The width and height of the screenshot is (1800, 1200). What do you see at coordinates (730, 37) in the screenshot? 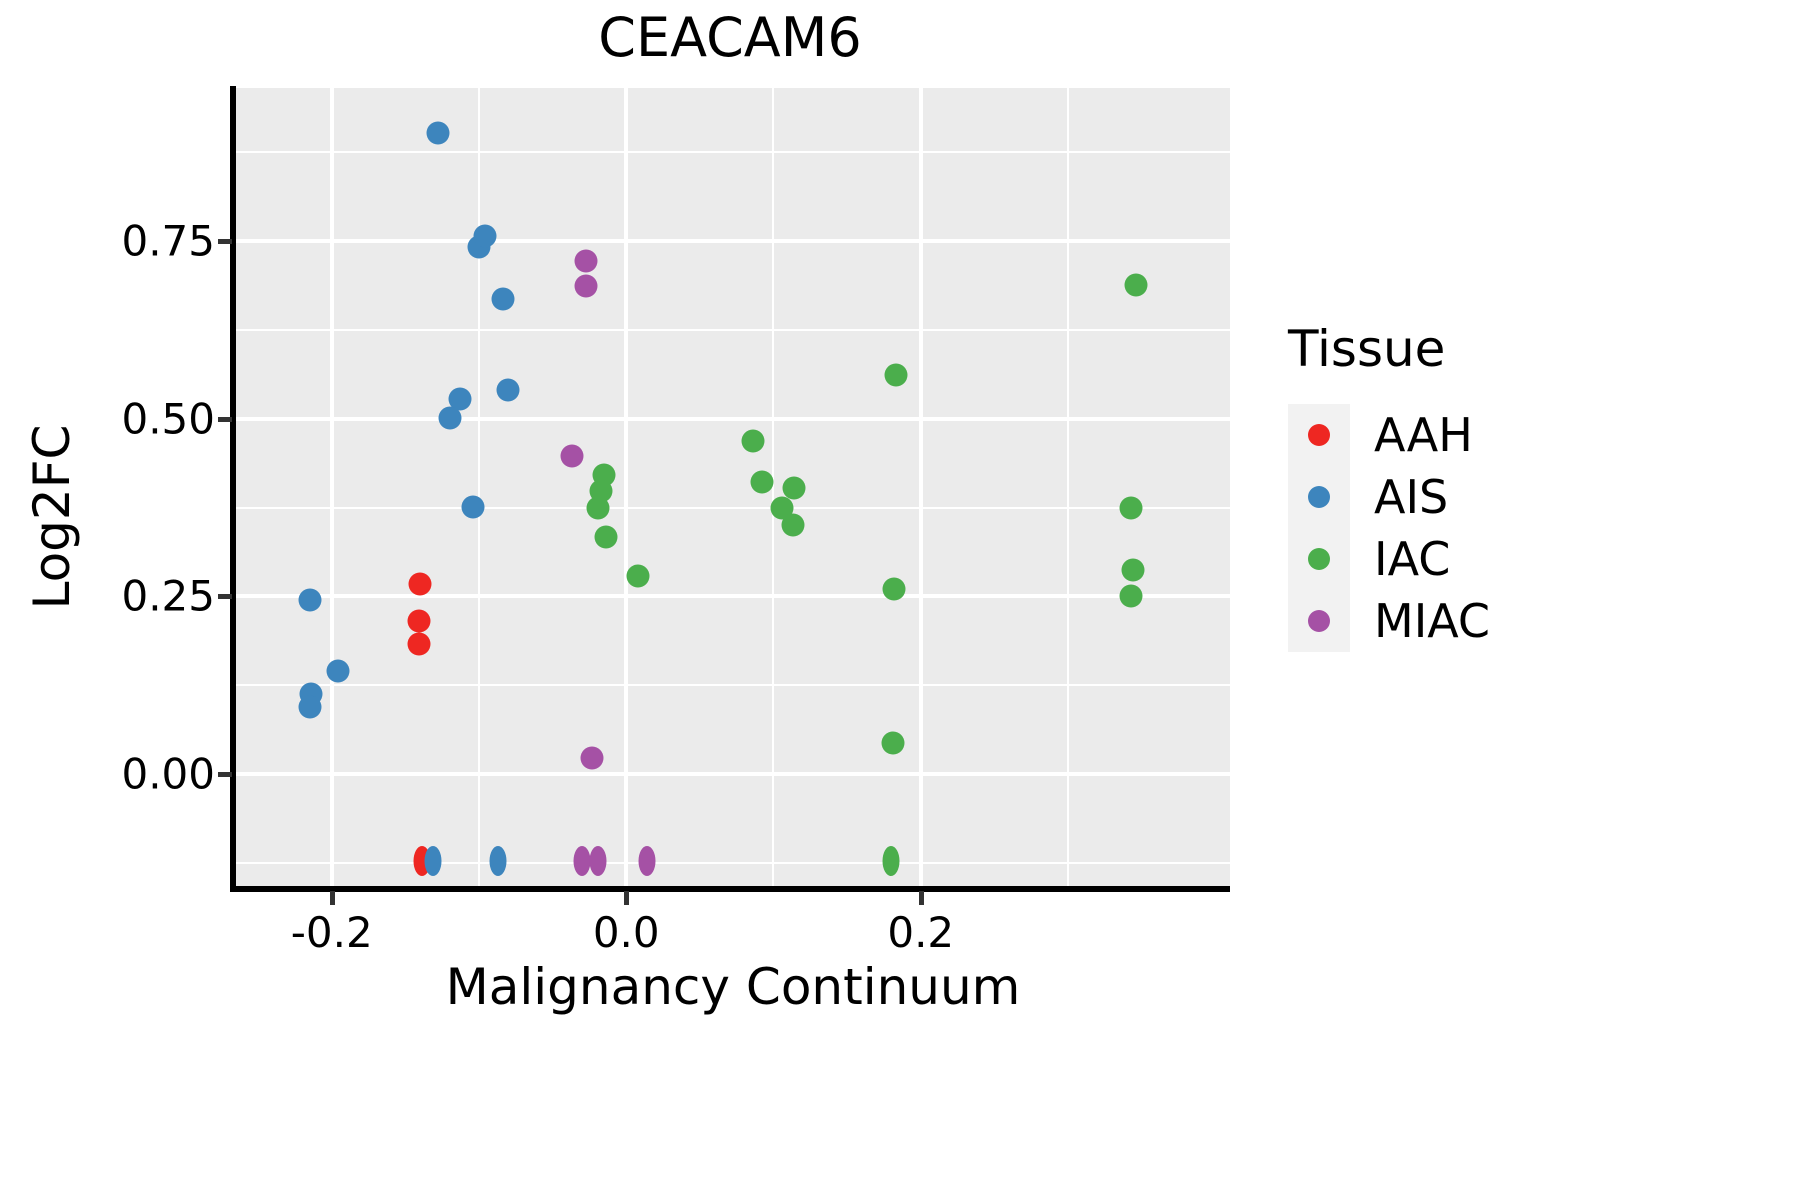
I see `page-title: CEACAM6` at bounding box center [730, 37].